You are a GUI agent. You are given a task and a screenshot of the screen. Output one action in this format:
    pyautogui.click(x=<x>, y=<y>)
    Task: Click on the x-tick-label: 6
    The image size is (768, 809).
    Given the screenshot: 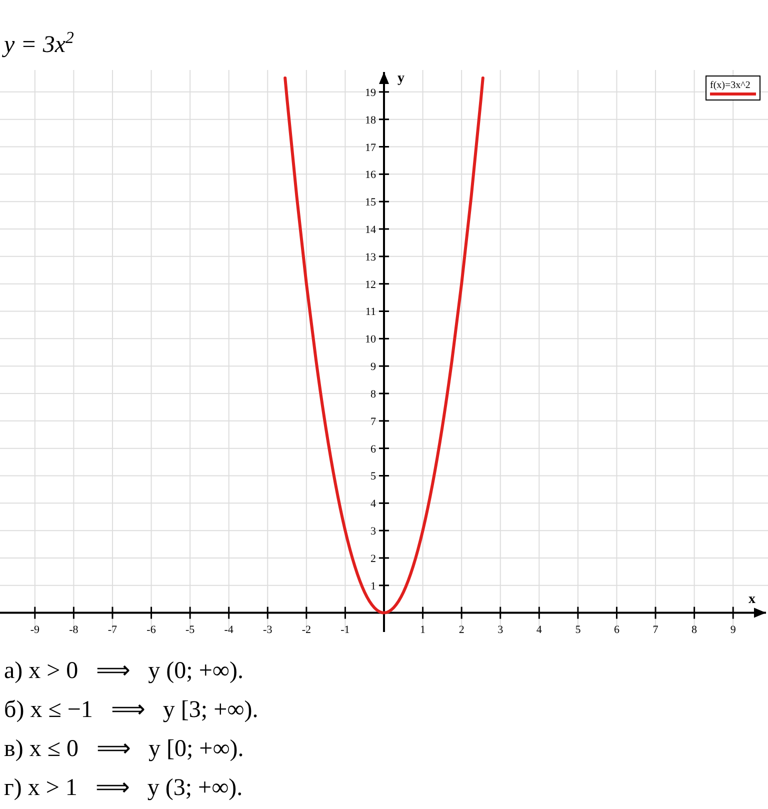 What is the action you would take?
    pyautogui.click(x=617, y=630)
    